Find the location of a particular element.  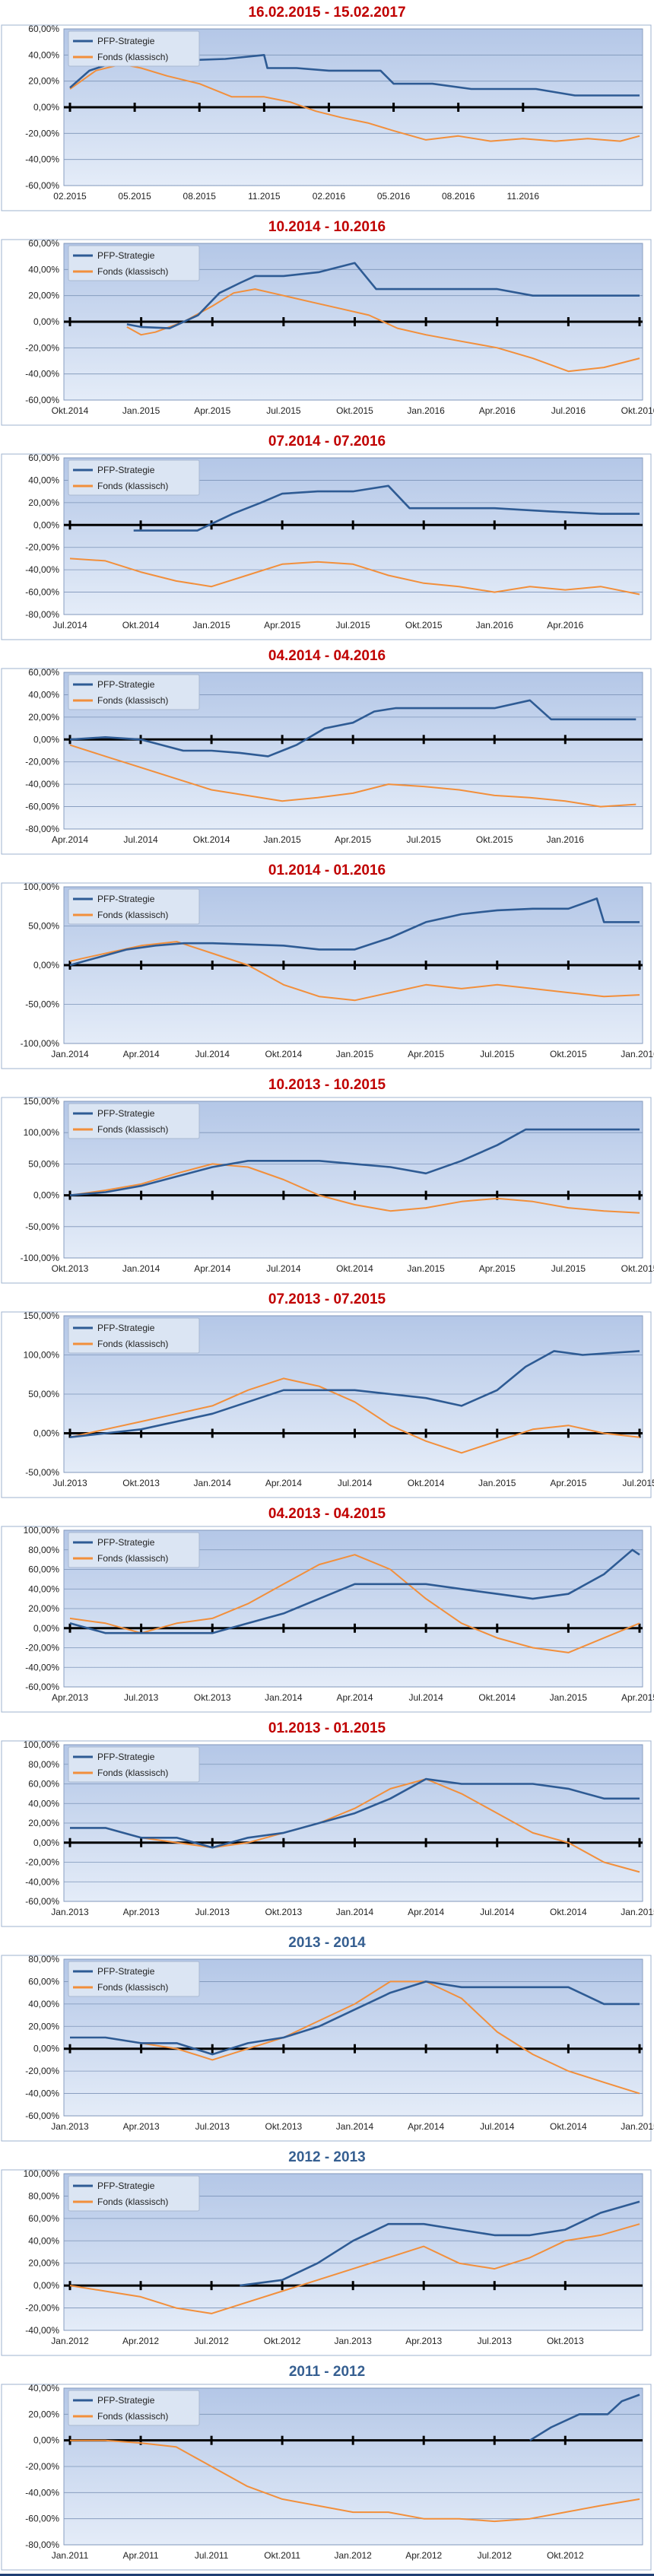

y-tick-label: 40,00% is located at coordinates (43, 2388).